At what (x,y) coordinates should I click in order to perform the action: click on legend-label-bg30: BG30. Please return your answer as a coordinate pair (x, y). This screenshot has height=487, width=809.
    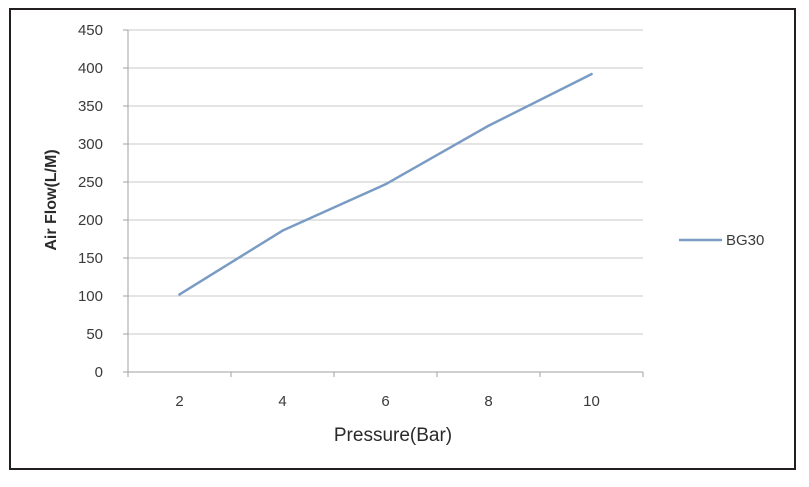
    Looking at the image, I should click on (745, 240).